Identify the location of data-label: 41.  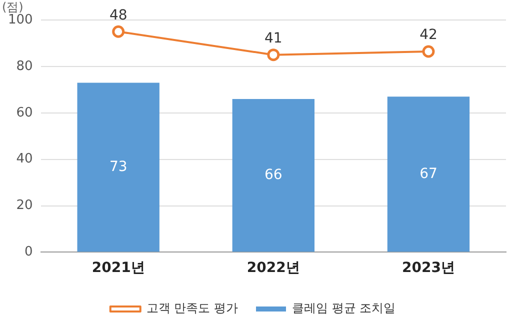
(273, 38).